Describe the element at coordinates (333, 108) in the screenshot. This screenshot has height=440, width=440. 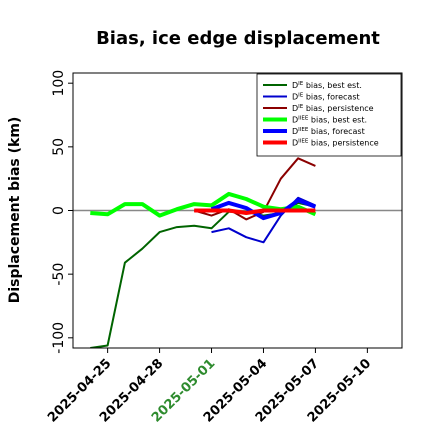
I see `legend-entry: DIE bias, persistence` at that location.